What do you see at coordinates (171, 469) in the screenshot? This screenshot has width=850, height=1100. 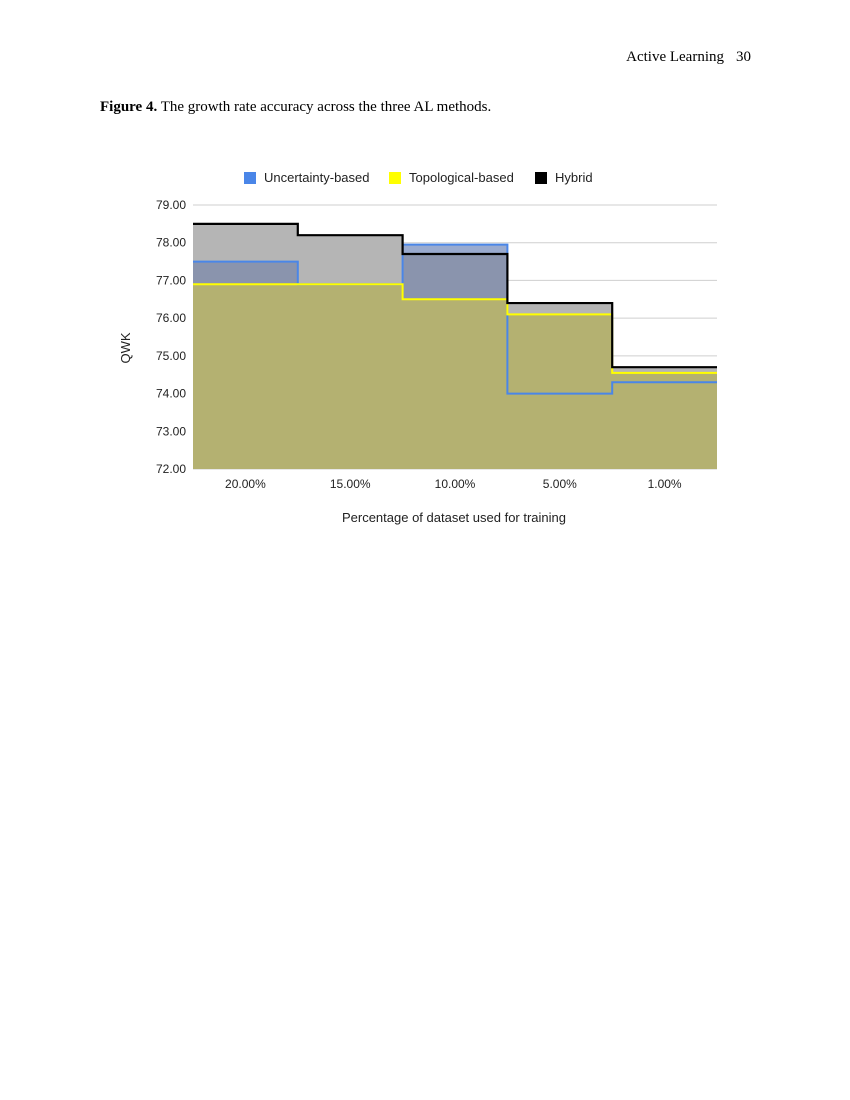 I see `y-tick-label: 72.00` at bounding box center [171, 469].